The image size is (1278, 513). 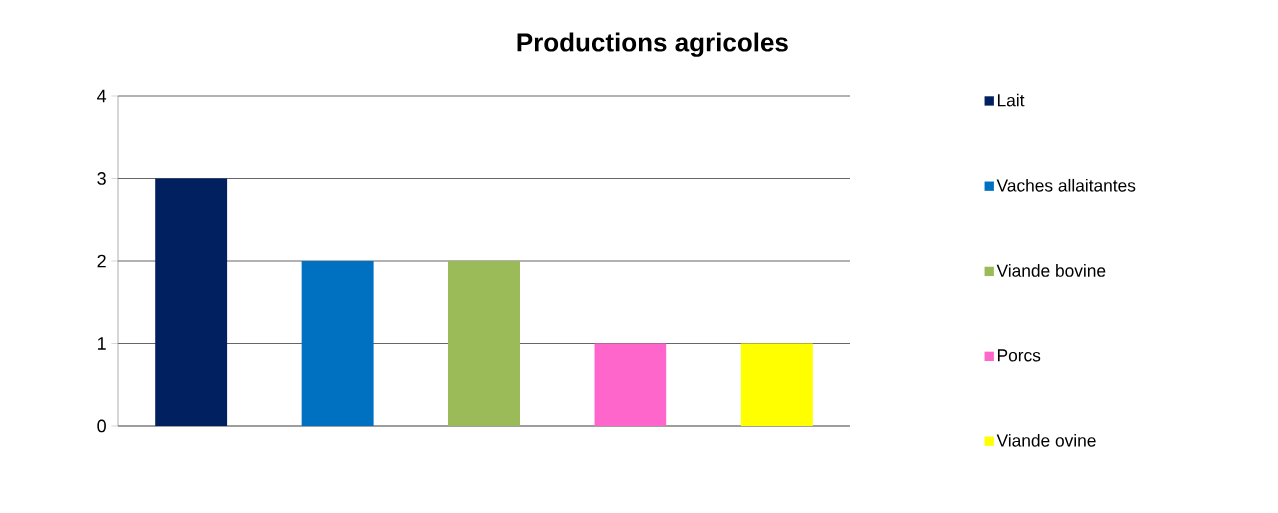 I want to click on chart-title: Productions agricoles, so click(x=652, y=44).